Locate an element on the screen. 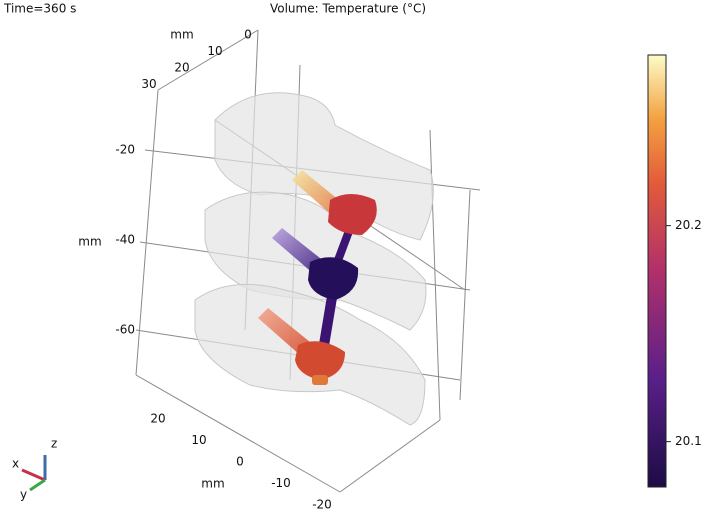 The width and height of the screenshot is (704, 515). plot-title: Volume: Temperature (°C) is located at coordinates (348, 9).